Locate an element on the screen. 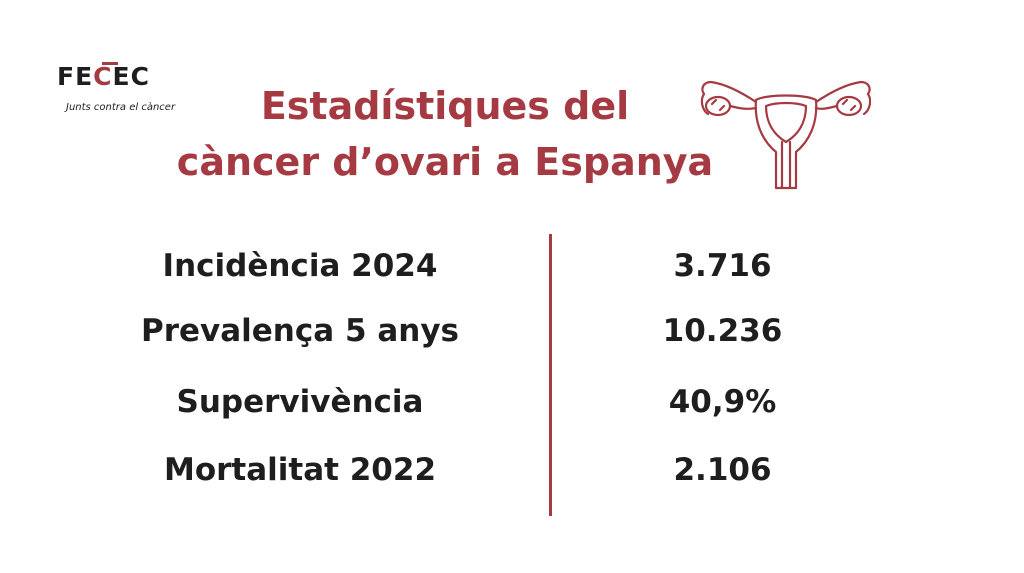 Image resolution: width=1024 pixels, height=573 pixels. logo-accent-bar is located at coordinates (110, 63).